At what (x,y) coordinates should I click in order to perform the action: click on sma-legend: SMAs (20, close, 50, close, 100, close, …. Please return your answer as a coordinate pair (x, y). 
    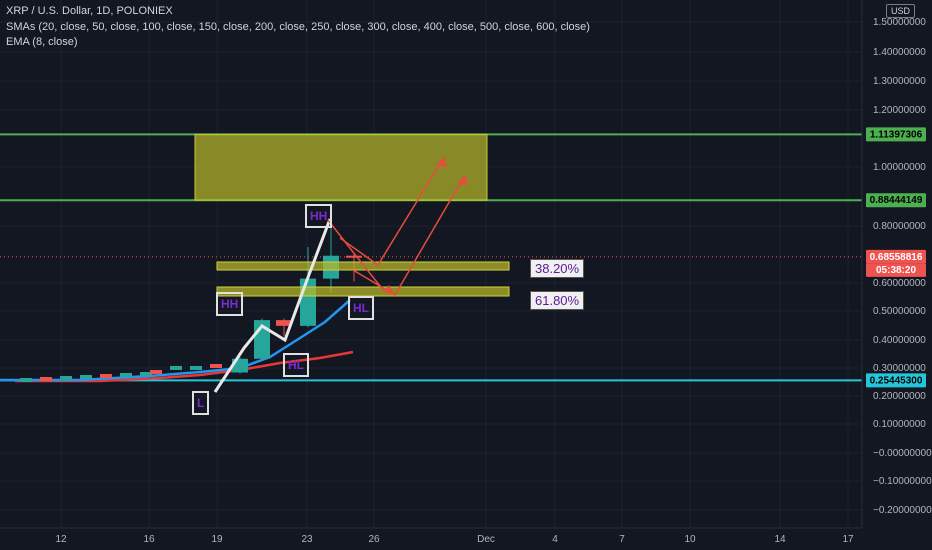
    Looking at the image, I should click on (298, 27).